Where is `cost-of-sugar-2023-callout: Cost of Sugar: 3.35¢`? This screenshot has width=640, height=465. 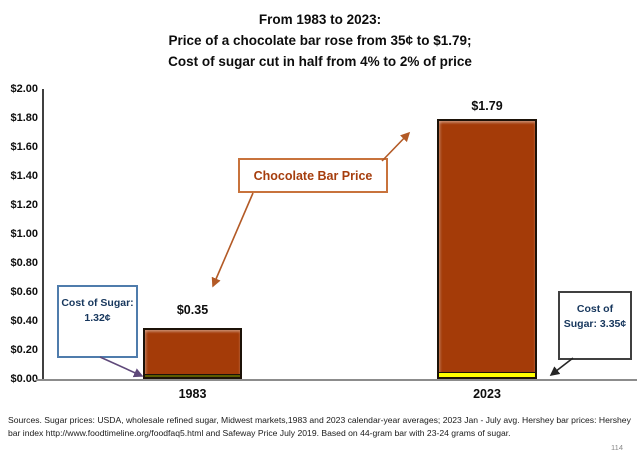
cost-of-sugar-2023-callout: Cost of Sugar: 3.35¢ is located at coordinates (595, 325).